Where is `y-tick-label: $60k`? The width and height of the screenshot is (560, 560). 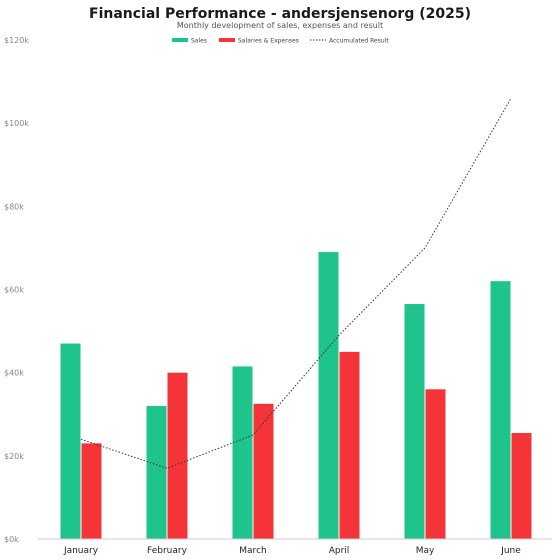
y-tick-label: $60k is located at coordinates (14, 290).